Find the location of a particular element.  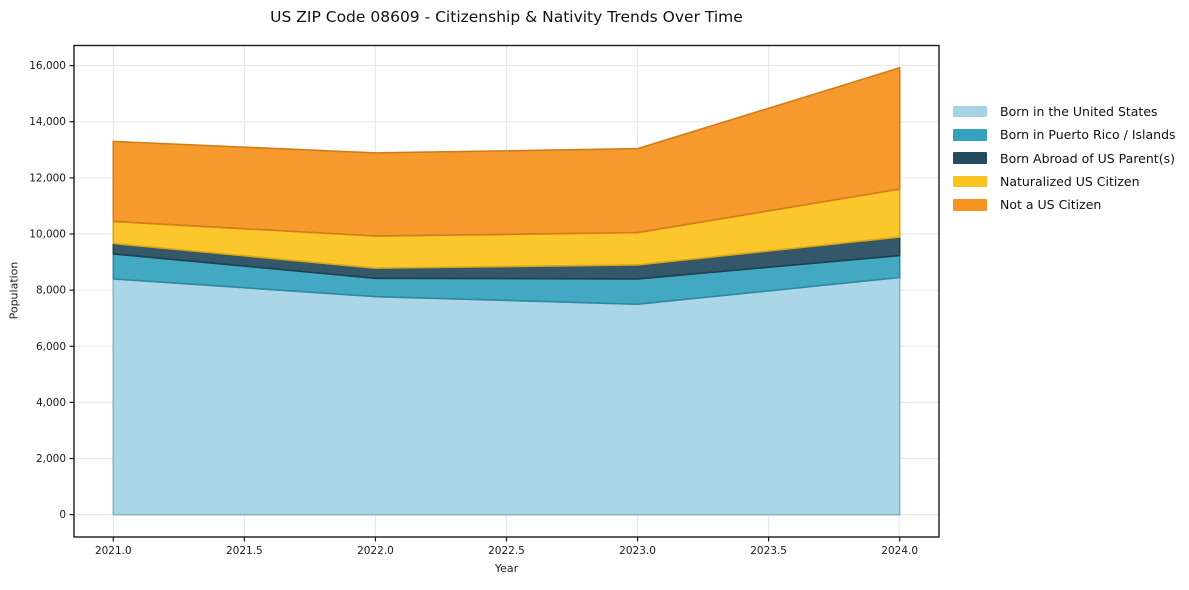

y-tick-label: 0 is located at coordinates (62, 515).